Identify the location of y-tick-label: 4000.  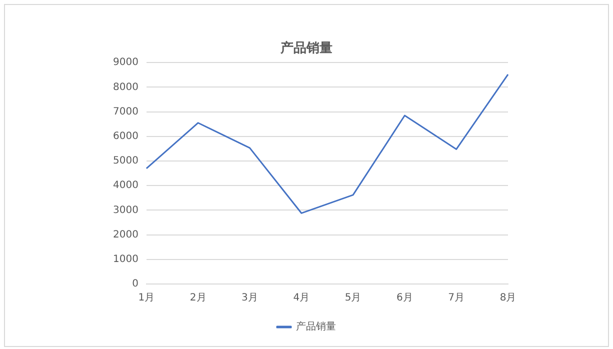
(125, 186).